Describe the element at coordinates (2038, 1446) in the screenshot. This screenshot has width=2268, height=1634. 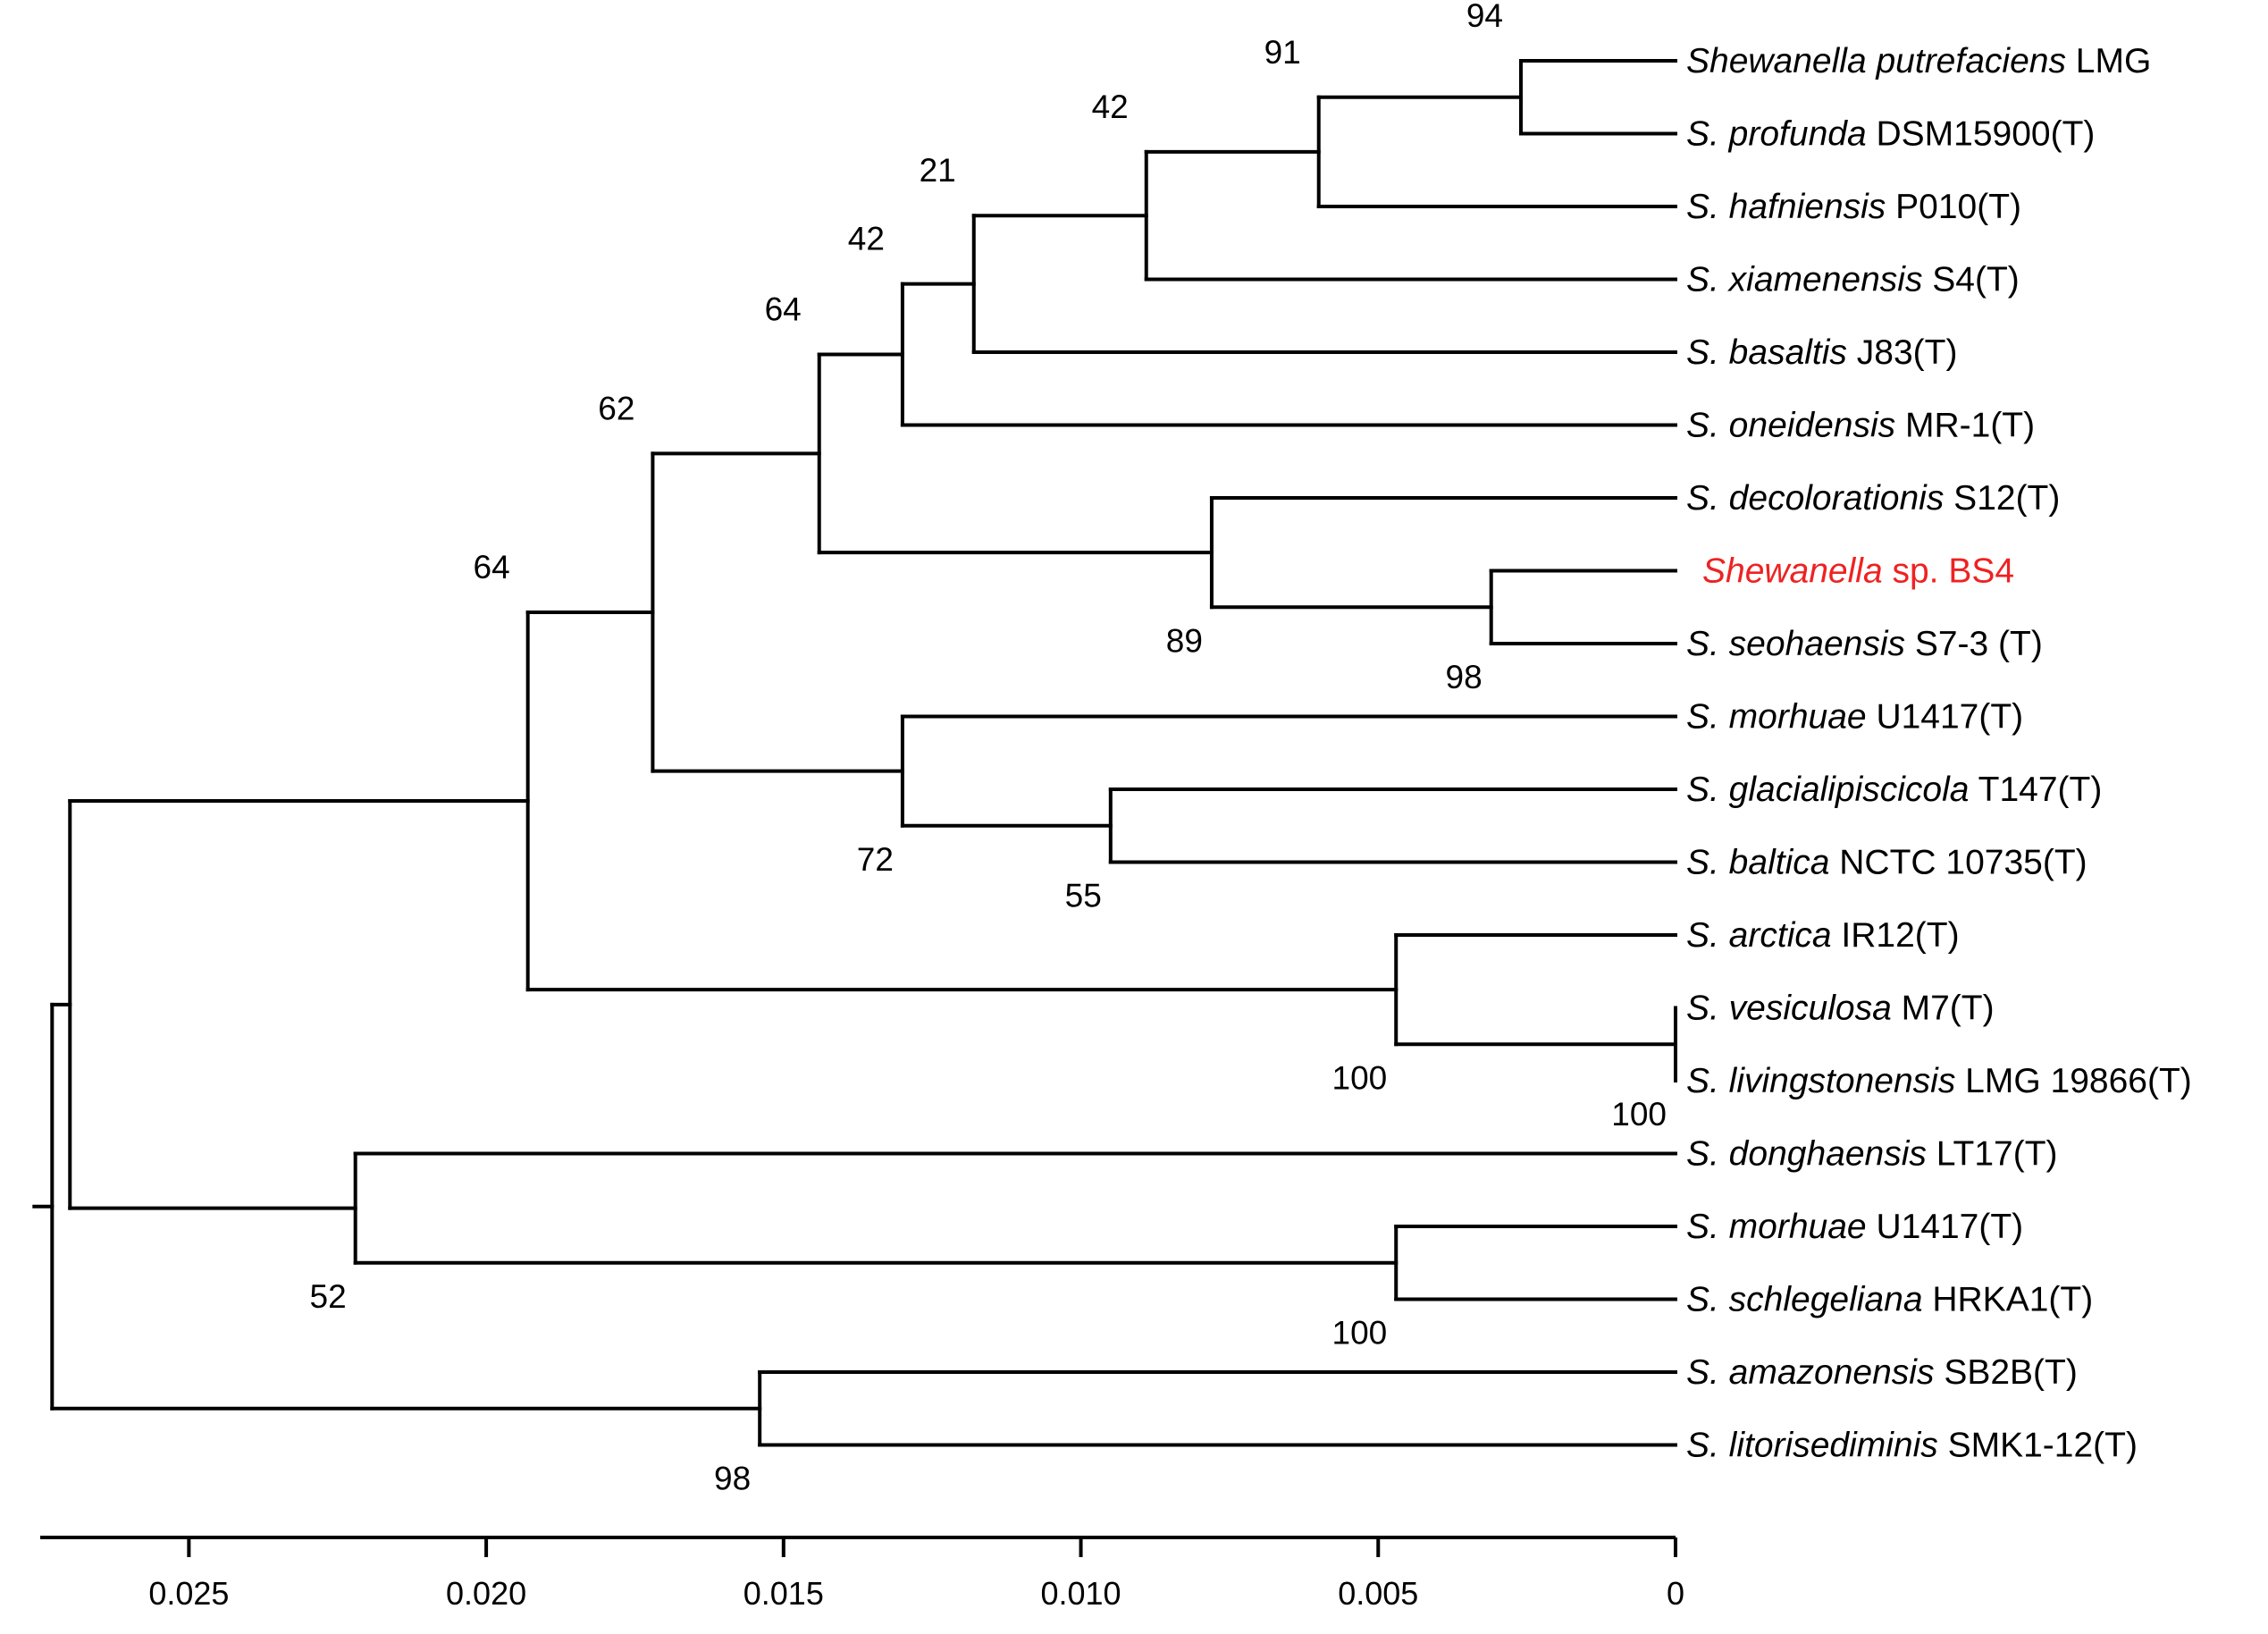
I see `leaf-strain: SMK1-12(T)` at that location.